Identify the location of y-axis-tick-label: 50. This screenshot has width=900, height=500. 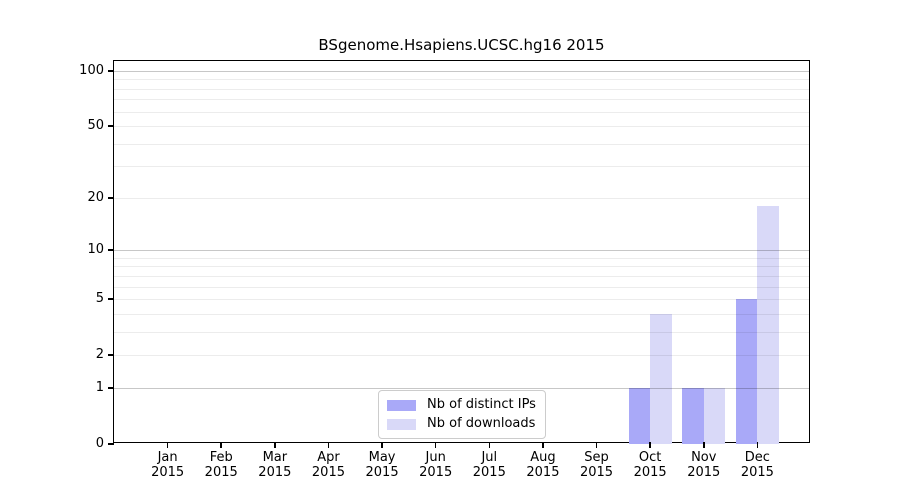
(95, 126).